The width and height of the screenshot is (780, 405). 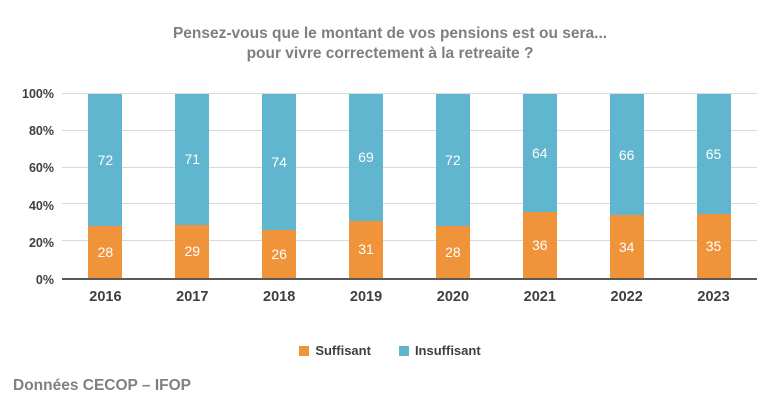 I want to click on bar-segment-suffisant-2023: 35, so click(x=713, y=245).